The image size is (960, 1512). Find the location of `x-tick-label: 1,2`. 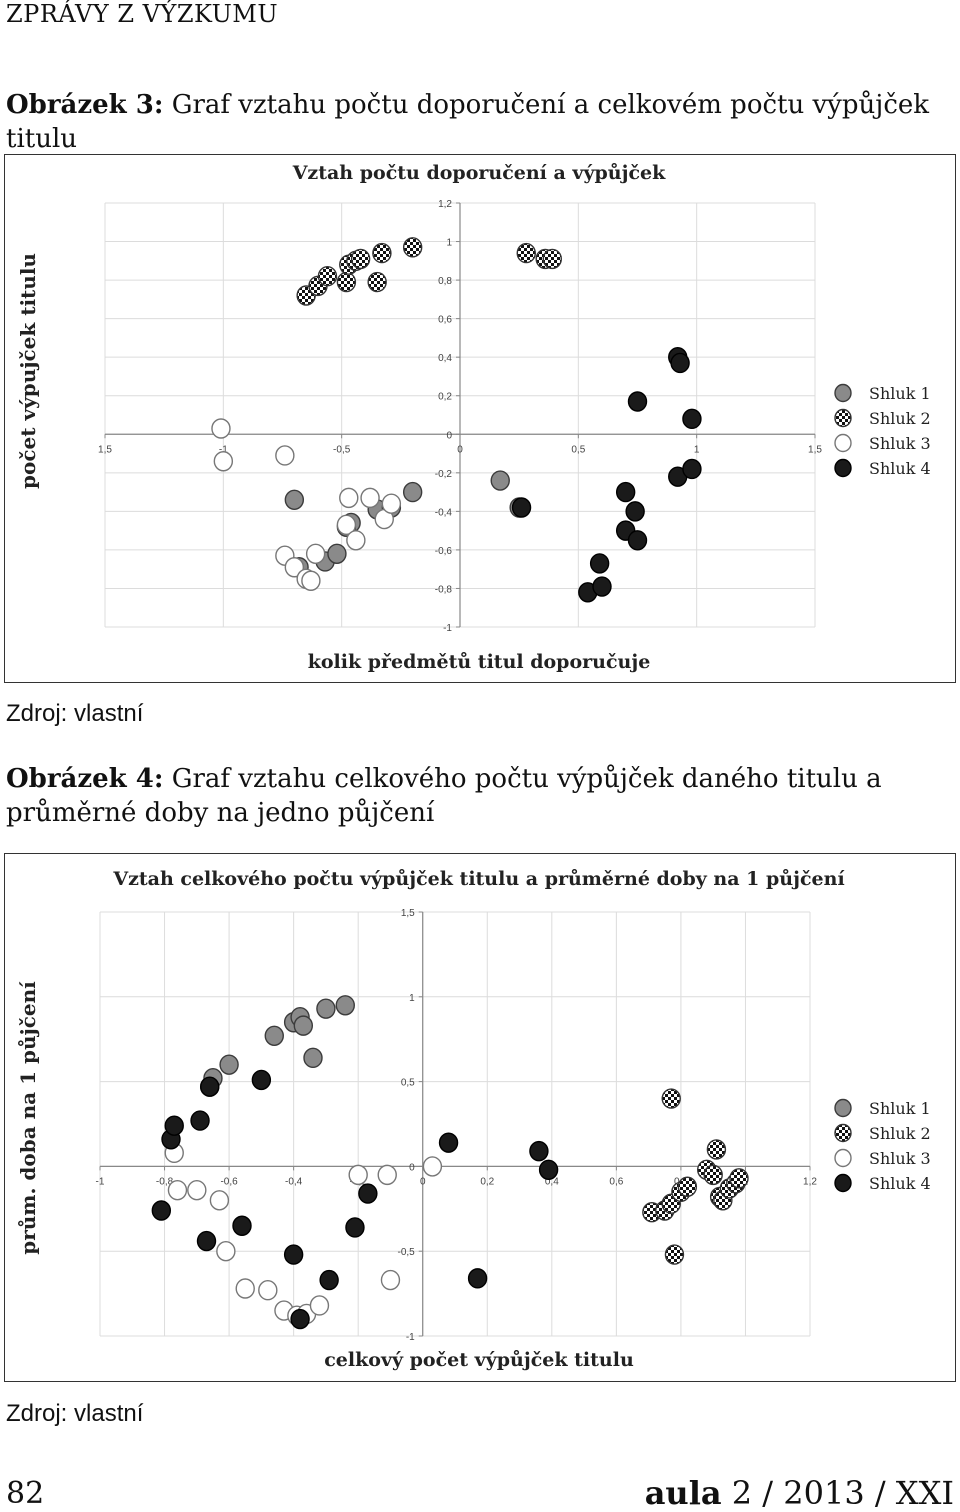

x-tick-label: 1,2 is located at coordinates (810, 1181).